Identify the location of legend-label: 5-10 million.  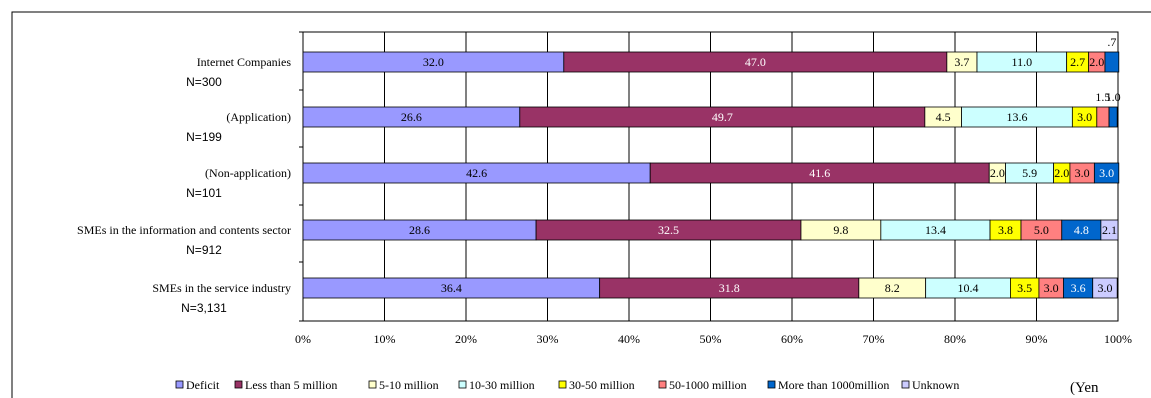
(409, 385).